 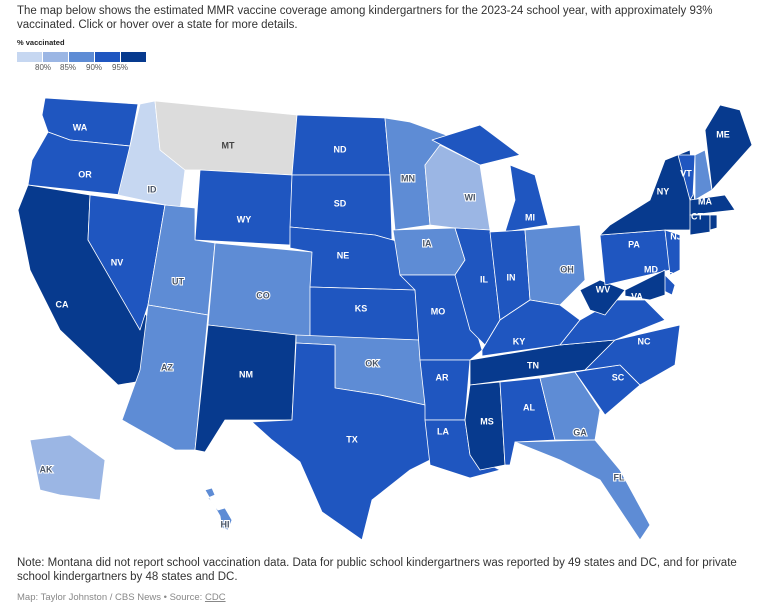 What do you see at coordinates (165, 377) in the screenshot?
I see `state-az` at bounding box center [165, 377].